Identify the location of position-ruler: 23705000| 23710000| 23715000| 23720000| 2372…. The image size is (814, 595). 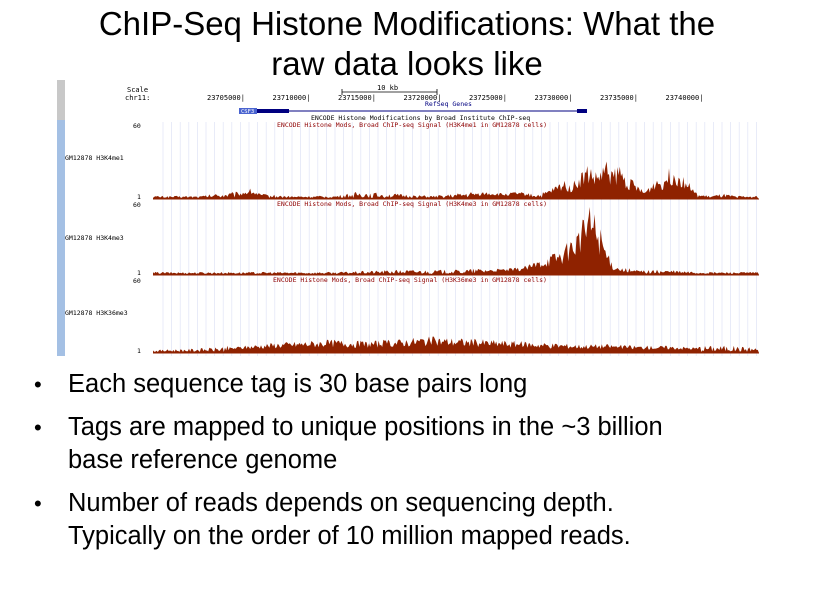
(455, 98).